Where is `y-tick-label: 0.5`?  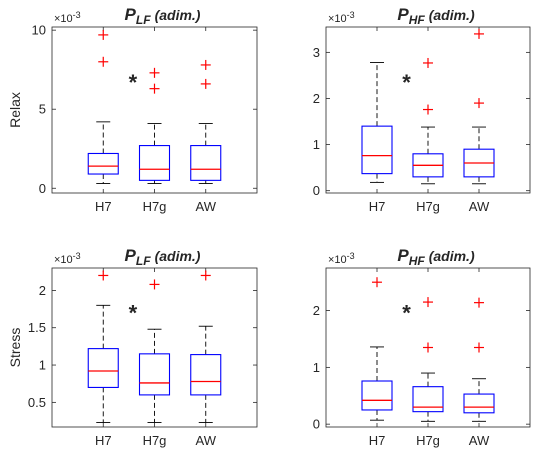
y-tick-label: 0.5 is located at coordinates (37, 402).